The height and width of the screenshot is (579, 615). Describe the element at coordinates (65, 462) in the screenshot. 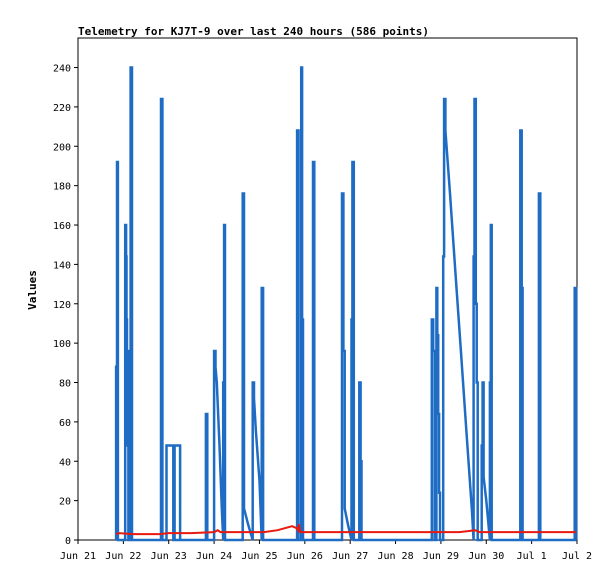

I see `y-tick-label: 40` at that location.